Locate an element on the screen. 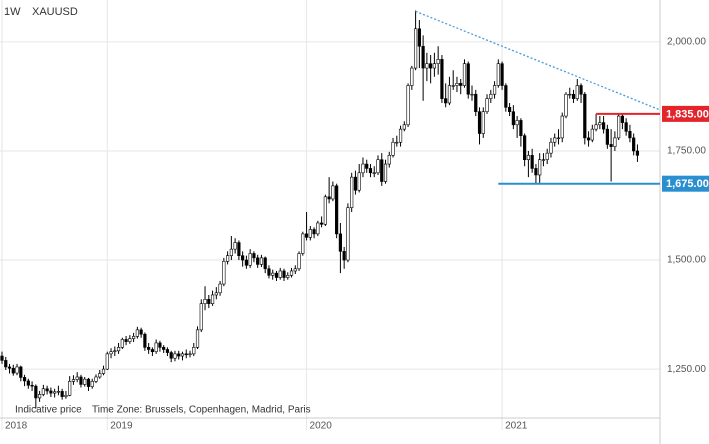 Image resolution: width=709 pixels, height=444 pixels. y-tick-label: 1,500.00 is located at coordinates (686, 260).